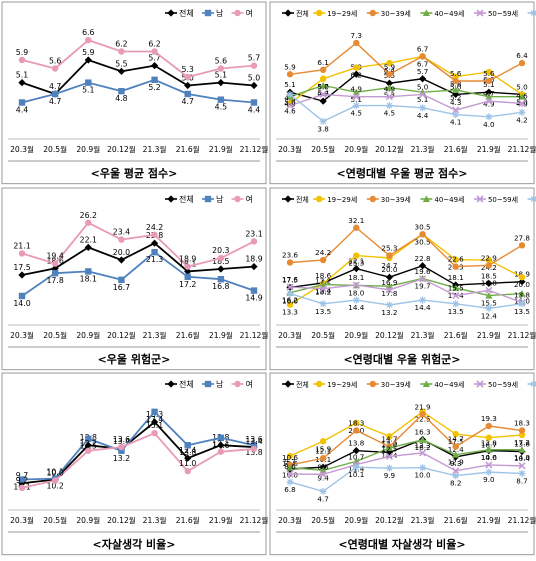 This screenshot has width=536, height=561. Describe the element at coordinates (187, 464) in the screenshot. I see `data-label: 11.0` at that location.